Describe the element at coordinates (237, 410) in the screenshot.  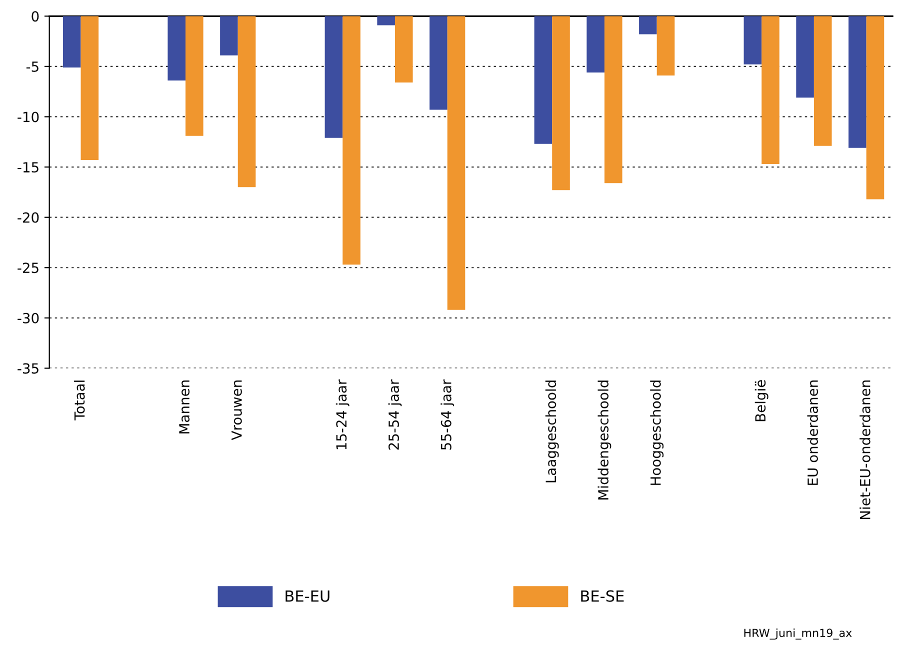
I see `x-tick-label: Vrouwen` at that location.